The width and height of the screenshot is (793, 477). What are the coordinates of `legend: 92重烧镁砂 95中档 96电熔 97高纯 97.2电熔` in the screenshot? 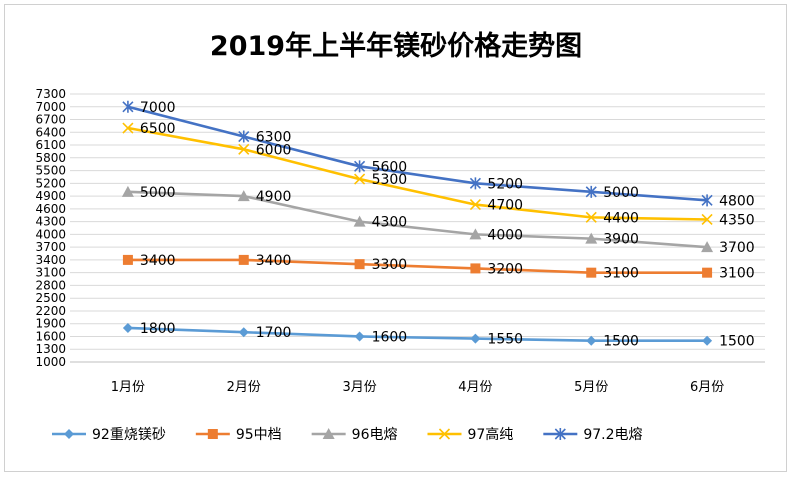 It's located at (347, 434).